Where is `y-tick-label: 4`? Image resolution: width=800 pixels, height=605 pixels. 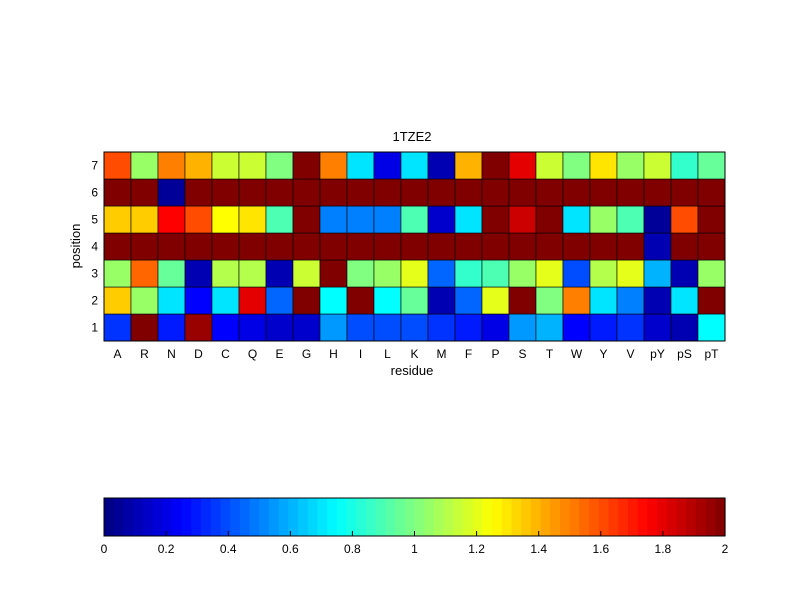
y-tick-label: 4 is located at coordinates (94, 247).